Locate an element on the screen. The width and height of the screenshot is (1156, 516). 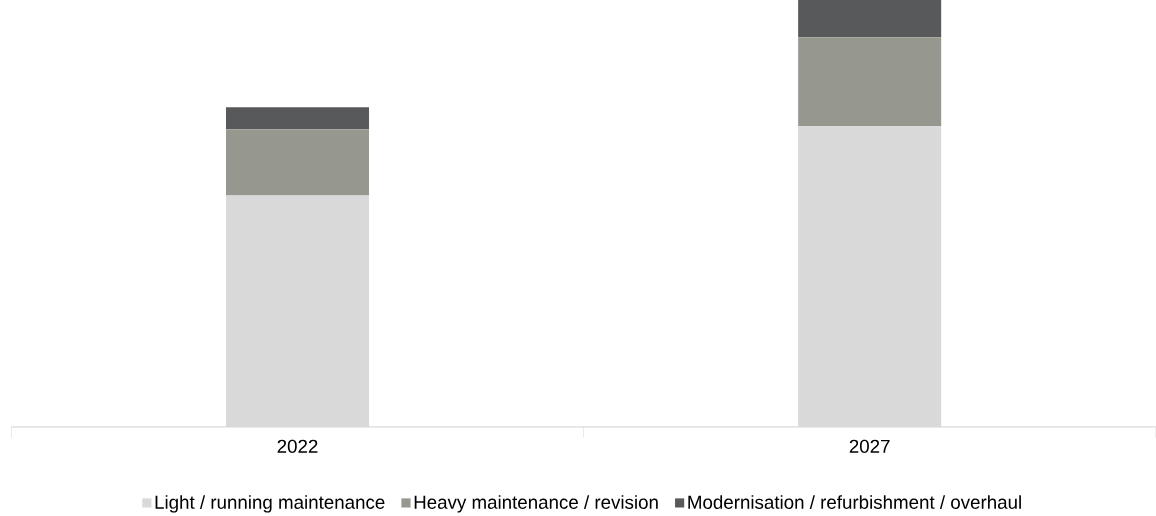
legend-label: Heavy maintenance / revision is located at coordinates (536, 504).